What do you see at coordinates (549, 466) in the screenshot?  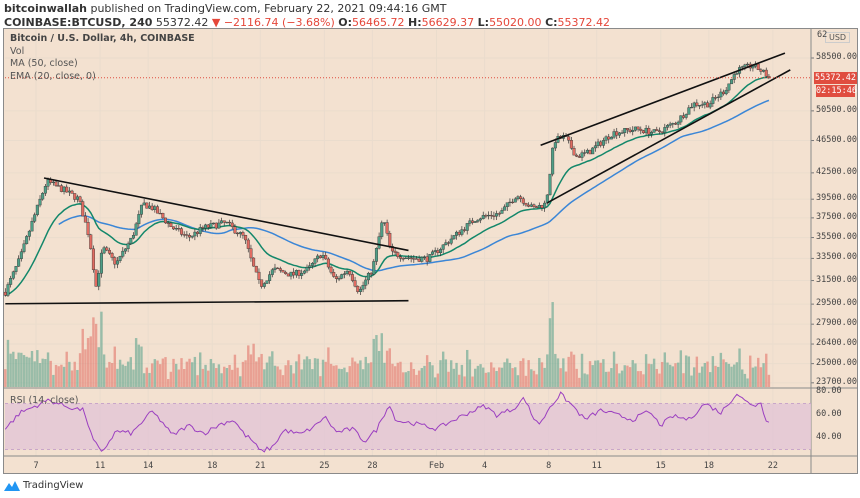 I see `time-tick: 8` at bounding box center [549, 466].